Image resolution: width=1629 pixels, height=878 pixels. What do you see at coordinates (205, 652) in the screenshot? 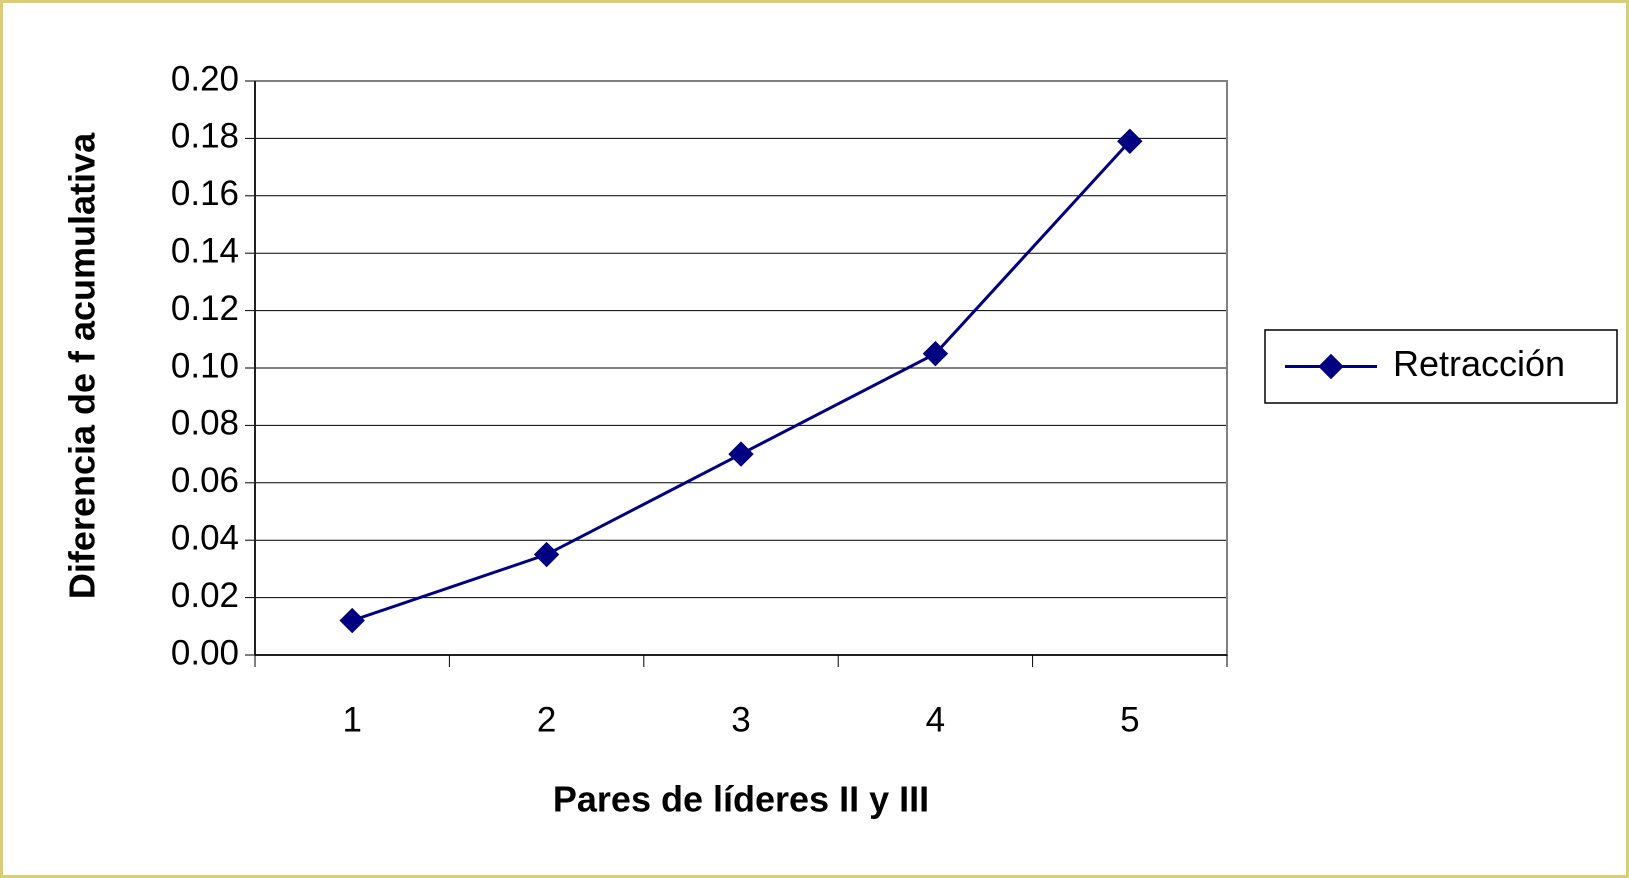
I see `y-tick-label: 0.00` at bounding box center [205, 652].